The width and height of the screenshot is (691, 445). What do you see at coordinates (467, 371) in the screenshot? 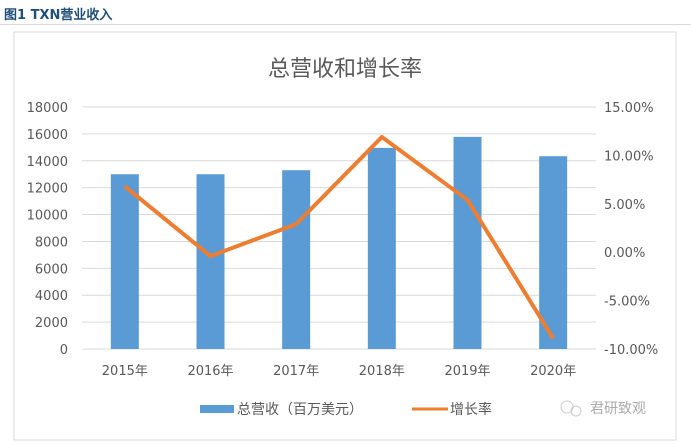
I see `x-tick-label: 2019年` at bounding box center [467, 371].